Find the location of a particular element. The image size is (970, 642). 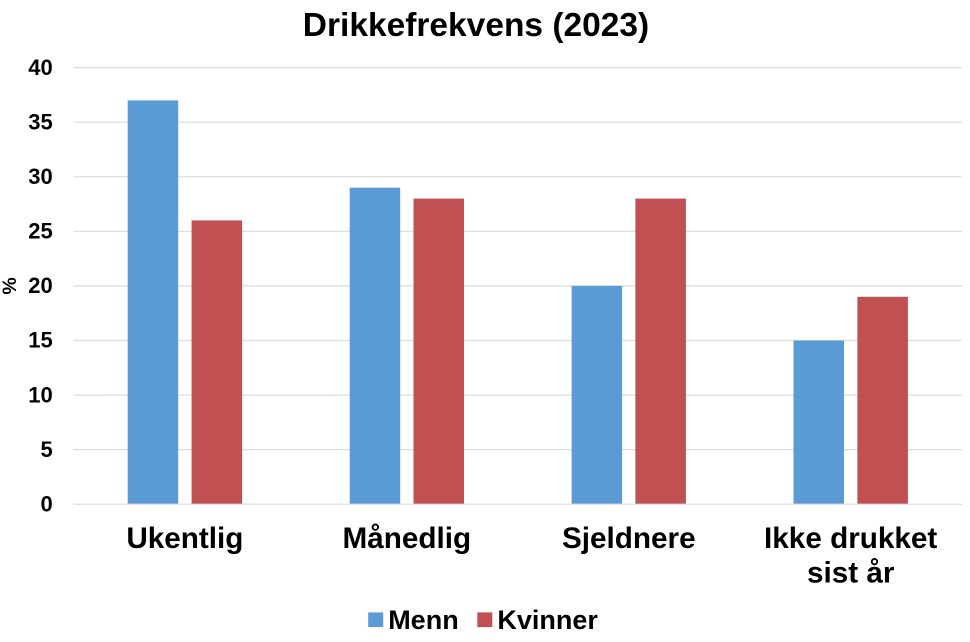

svg-text: 15 is located at coordinates (40, 340).